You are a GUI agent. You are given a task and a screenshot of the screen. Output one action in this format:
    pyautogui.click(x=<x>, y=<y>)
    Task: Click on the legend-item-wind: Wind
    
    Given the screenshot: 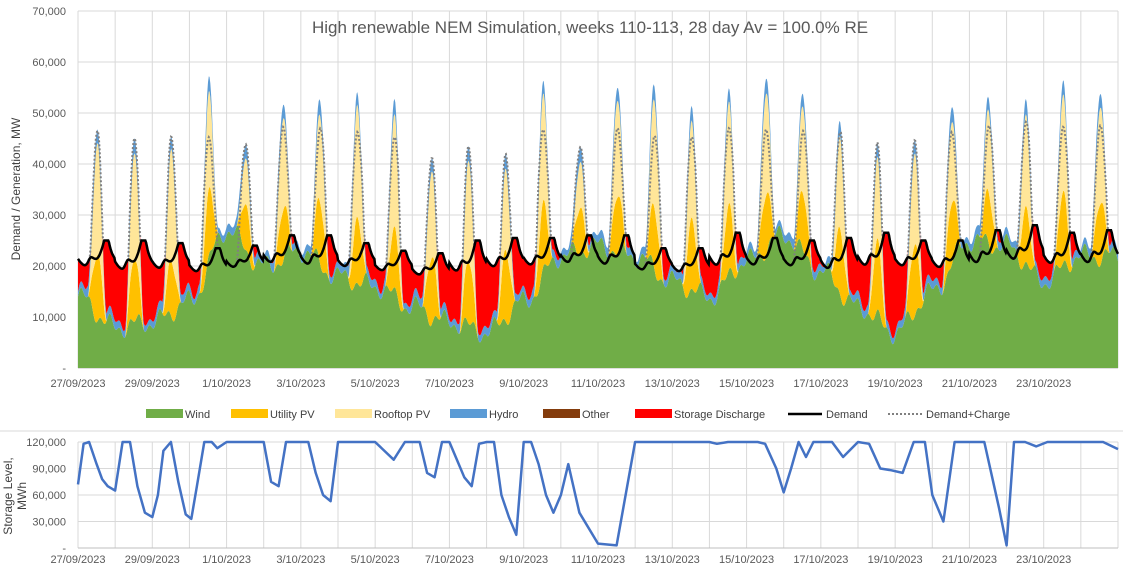 What is the action you would take?
    pyautogui.click(x=178, y=415)
    